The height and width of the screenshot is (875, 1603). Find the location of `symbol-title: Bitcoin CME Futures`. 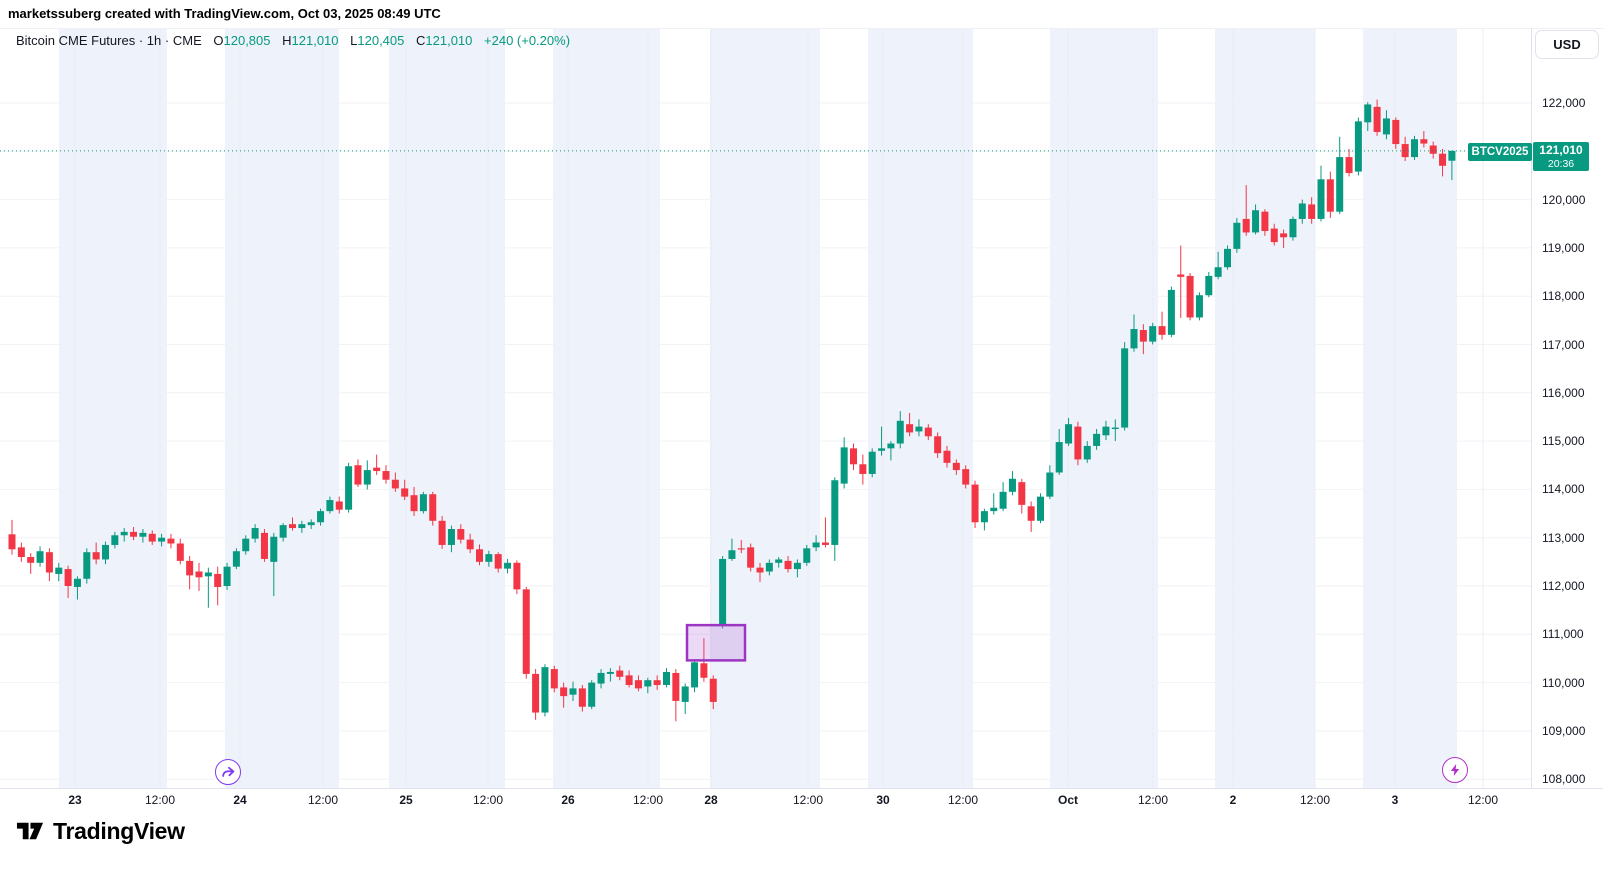

symbol-title: Bitcoin CME Futures is located at coordinates (76, 40).